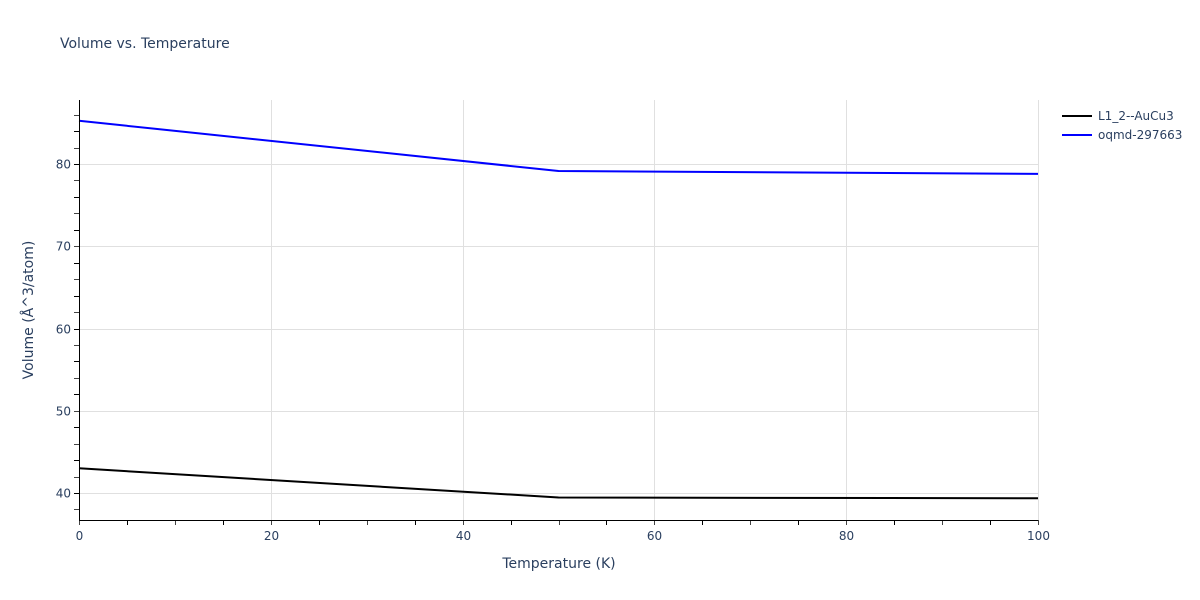 The image size is (1200, 600). I want to click on legend-item-oqmd-297663: oqmd-297663, so click(1122, 134).